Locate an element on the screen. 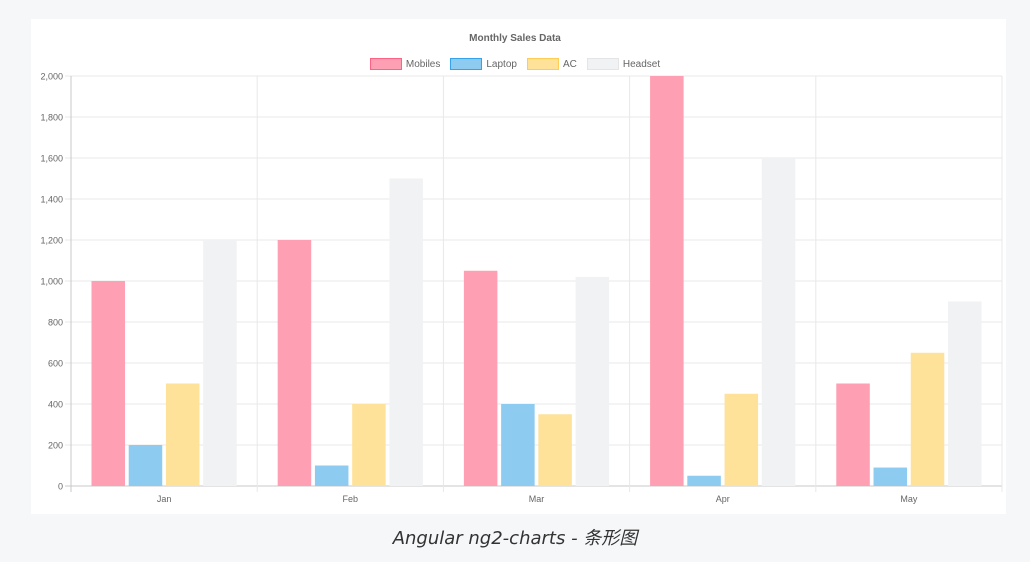  x-tick-label: Jan is located at coordinates (164, 499).